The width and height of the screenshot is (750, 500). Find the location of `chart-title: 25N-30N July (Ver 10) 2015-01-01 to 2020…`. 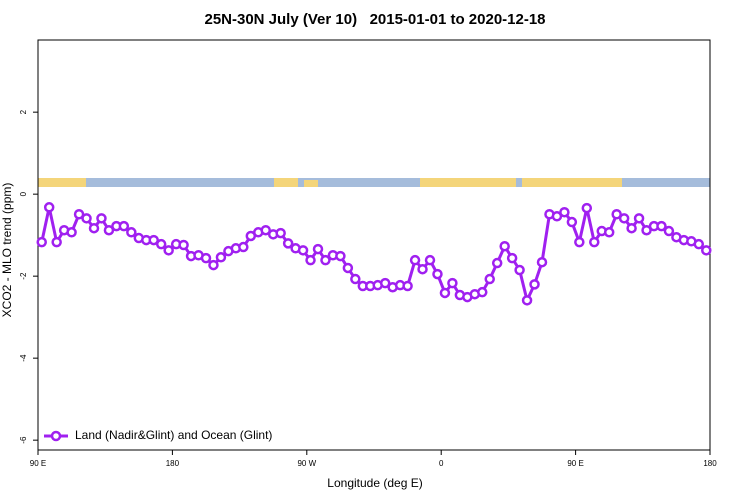

chart-title: 25N-30N July (Ver 10) 2015-01-01 to 2020… is located at coordinates (374, 19).